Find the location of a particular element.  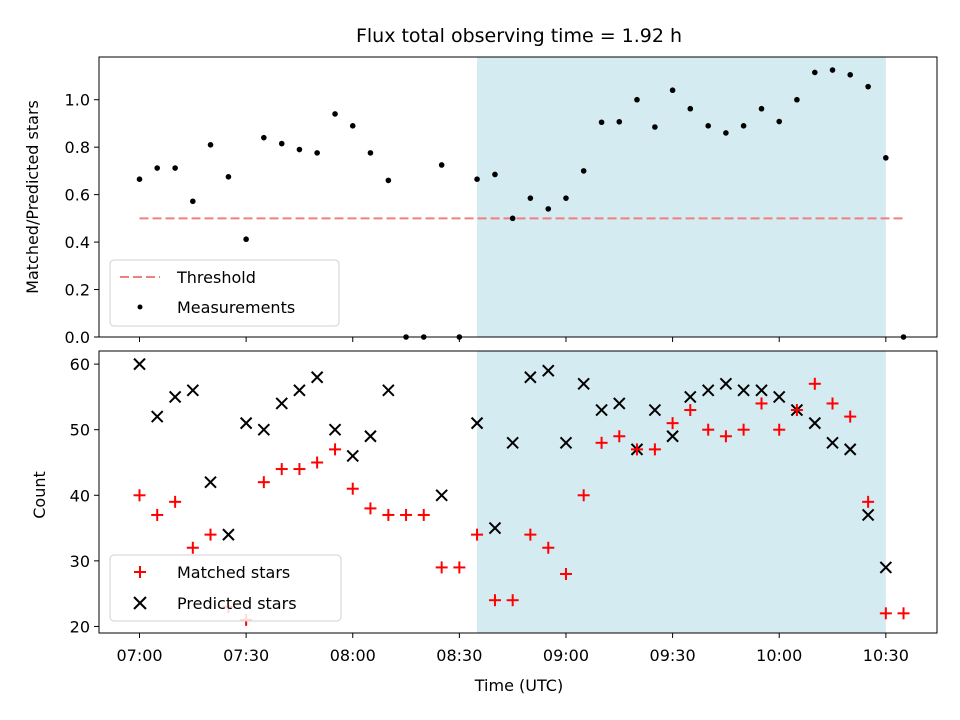

legend-threshold-label: Threshold is located at coordinates (216, 277).